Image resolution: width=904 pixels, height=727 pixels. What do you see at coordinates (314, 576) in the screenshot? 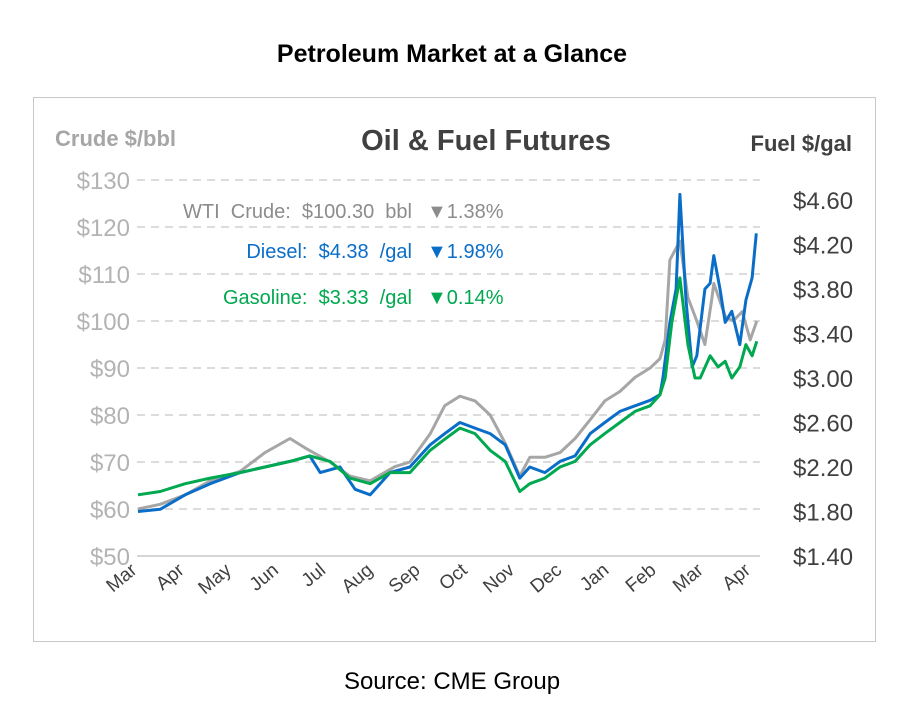
I see `x-tick-label: Jul` at bounding box center [314, 576].